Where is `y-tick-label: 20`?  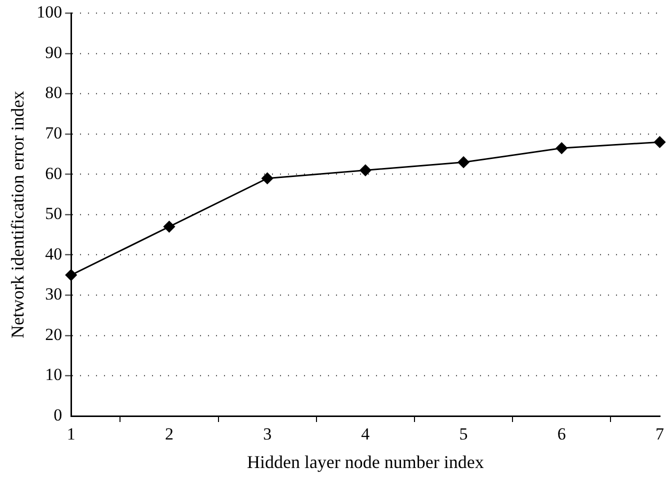 y-tick-label: 20 is located at coordinates (53, 334).